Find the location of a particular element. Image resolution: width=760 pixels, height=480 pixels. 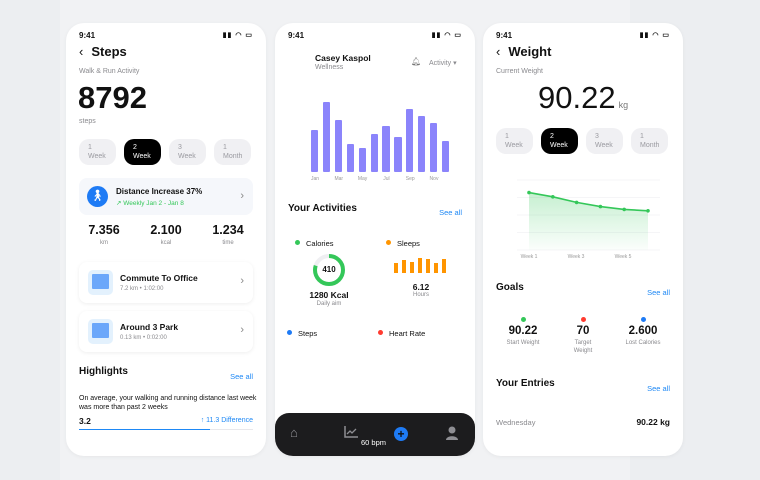

highlights-progress-track is located at coordinates (166, 429).